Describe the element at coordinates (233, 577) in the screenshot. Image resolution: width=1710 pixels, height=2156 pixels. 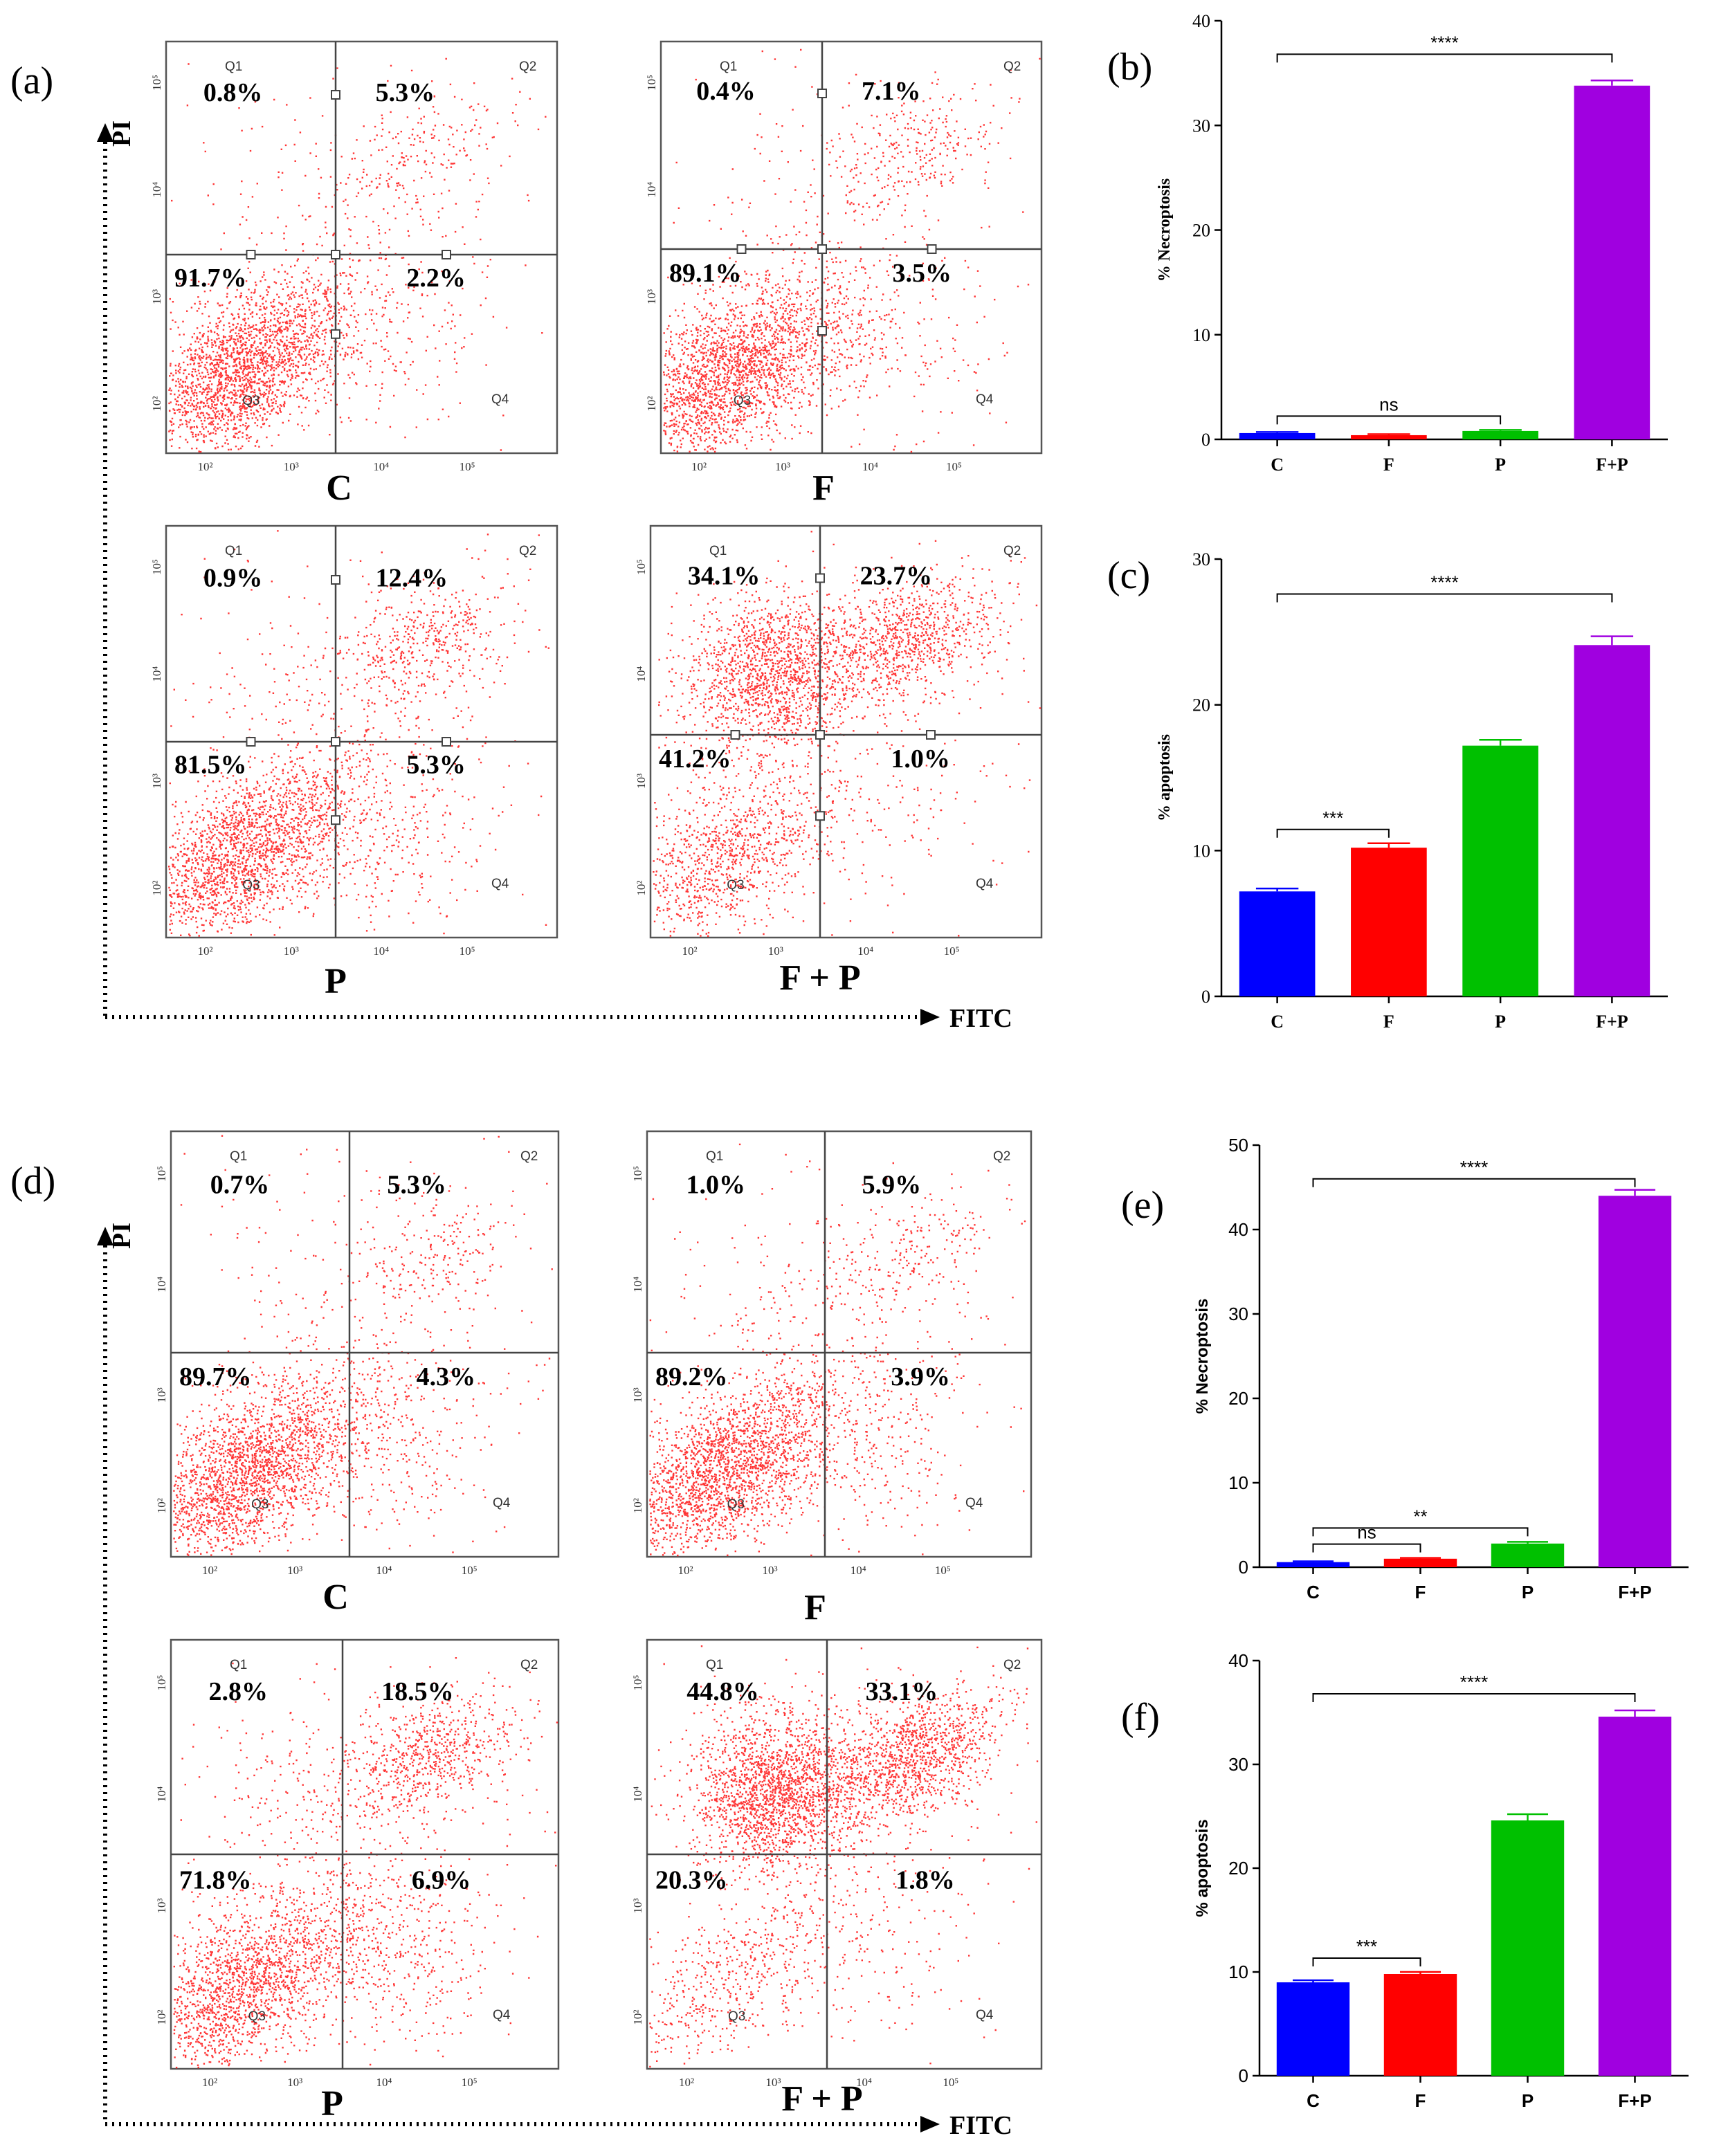
I see `percent-q1: 0.9%` at that location.